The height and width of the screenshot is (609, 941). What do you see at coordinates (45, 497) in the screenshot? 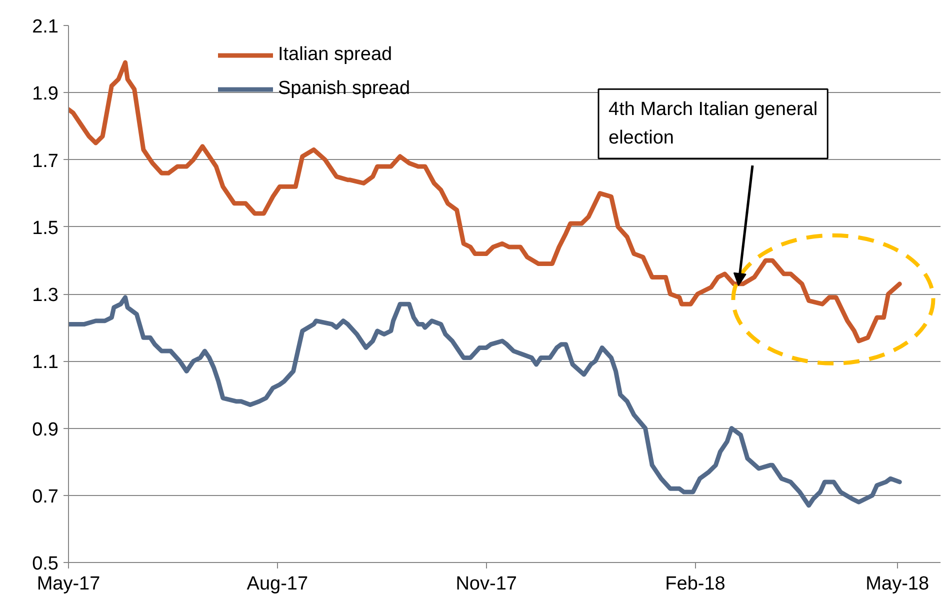
I see `y-tick-label: 0.7` at bounding box center [45, 497].